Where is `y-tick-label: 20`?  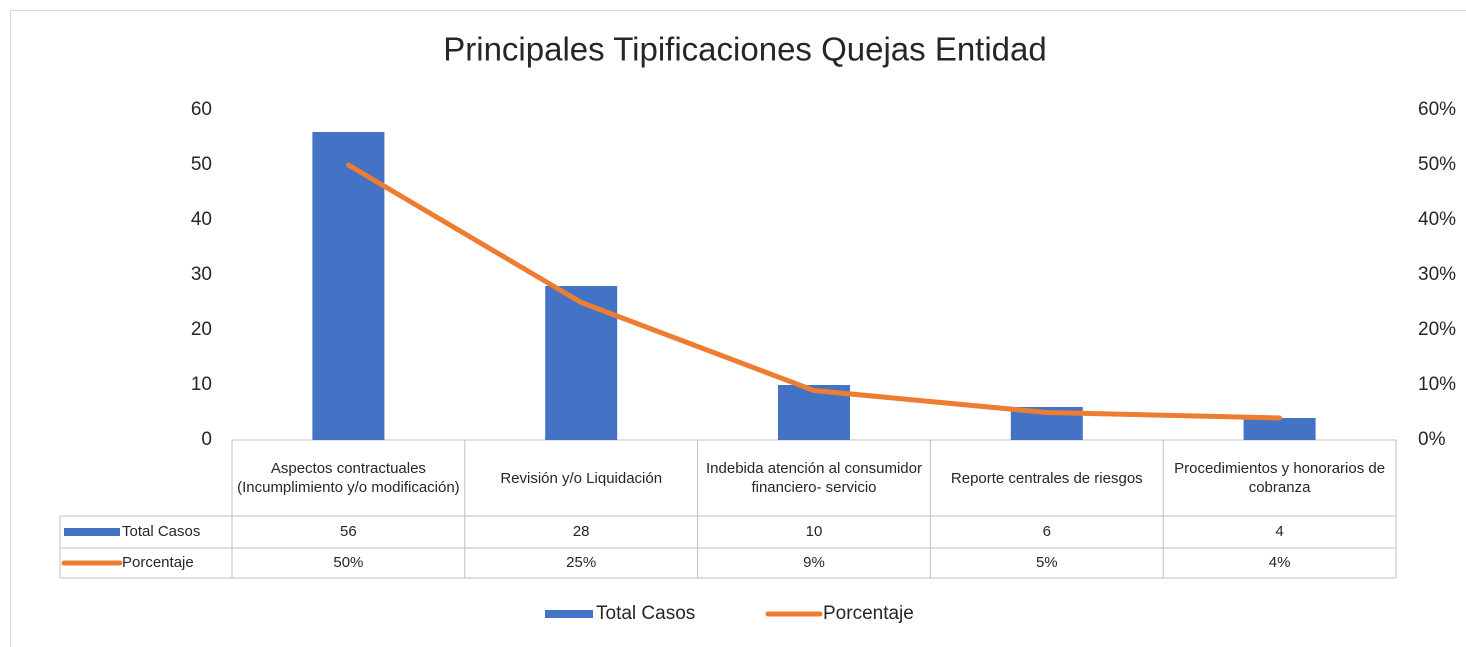 y-tick-label: 20 is located at coordinates (201, 329).